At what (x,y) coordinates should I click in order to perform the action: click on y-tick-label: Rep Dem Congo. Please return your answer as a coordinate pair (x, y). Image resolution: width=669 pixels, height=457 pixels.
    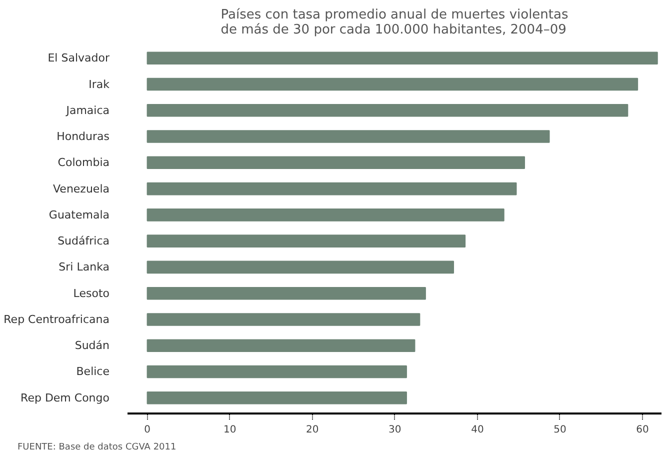
    Looking at the image, I should click on (65, 397).